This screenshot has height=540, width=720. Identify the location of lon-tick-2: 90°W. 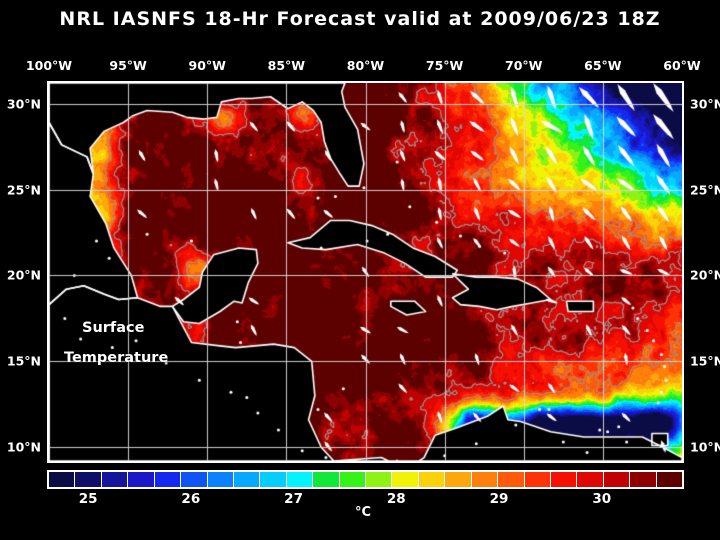
(207, 65).